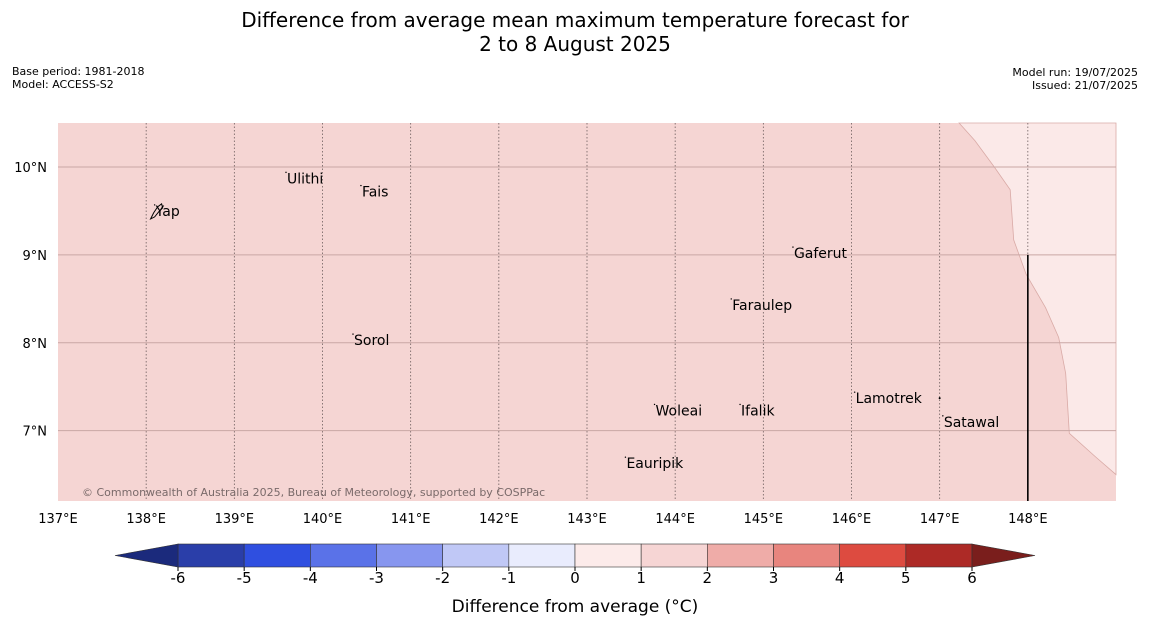 This screenshot has width=1150, height=644. I want to click on place-label: Sorol, so click(371, 341).